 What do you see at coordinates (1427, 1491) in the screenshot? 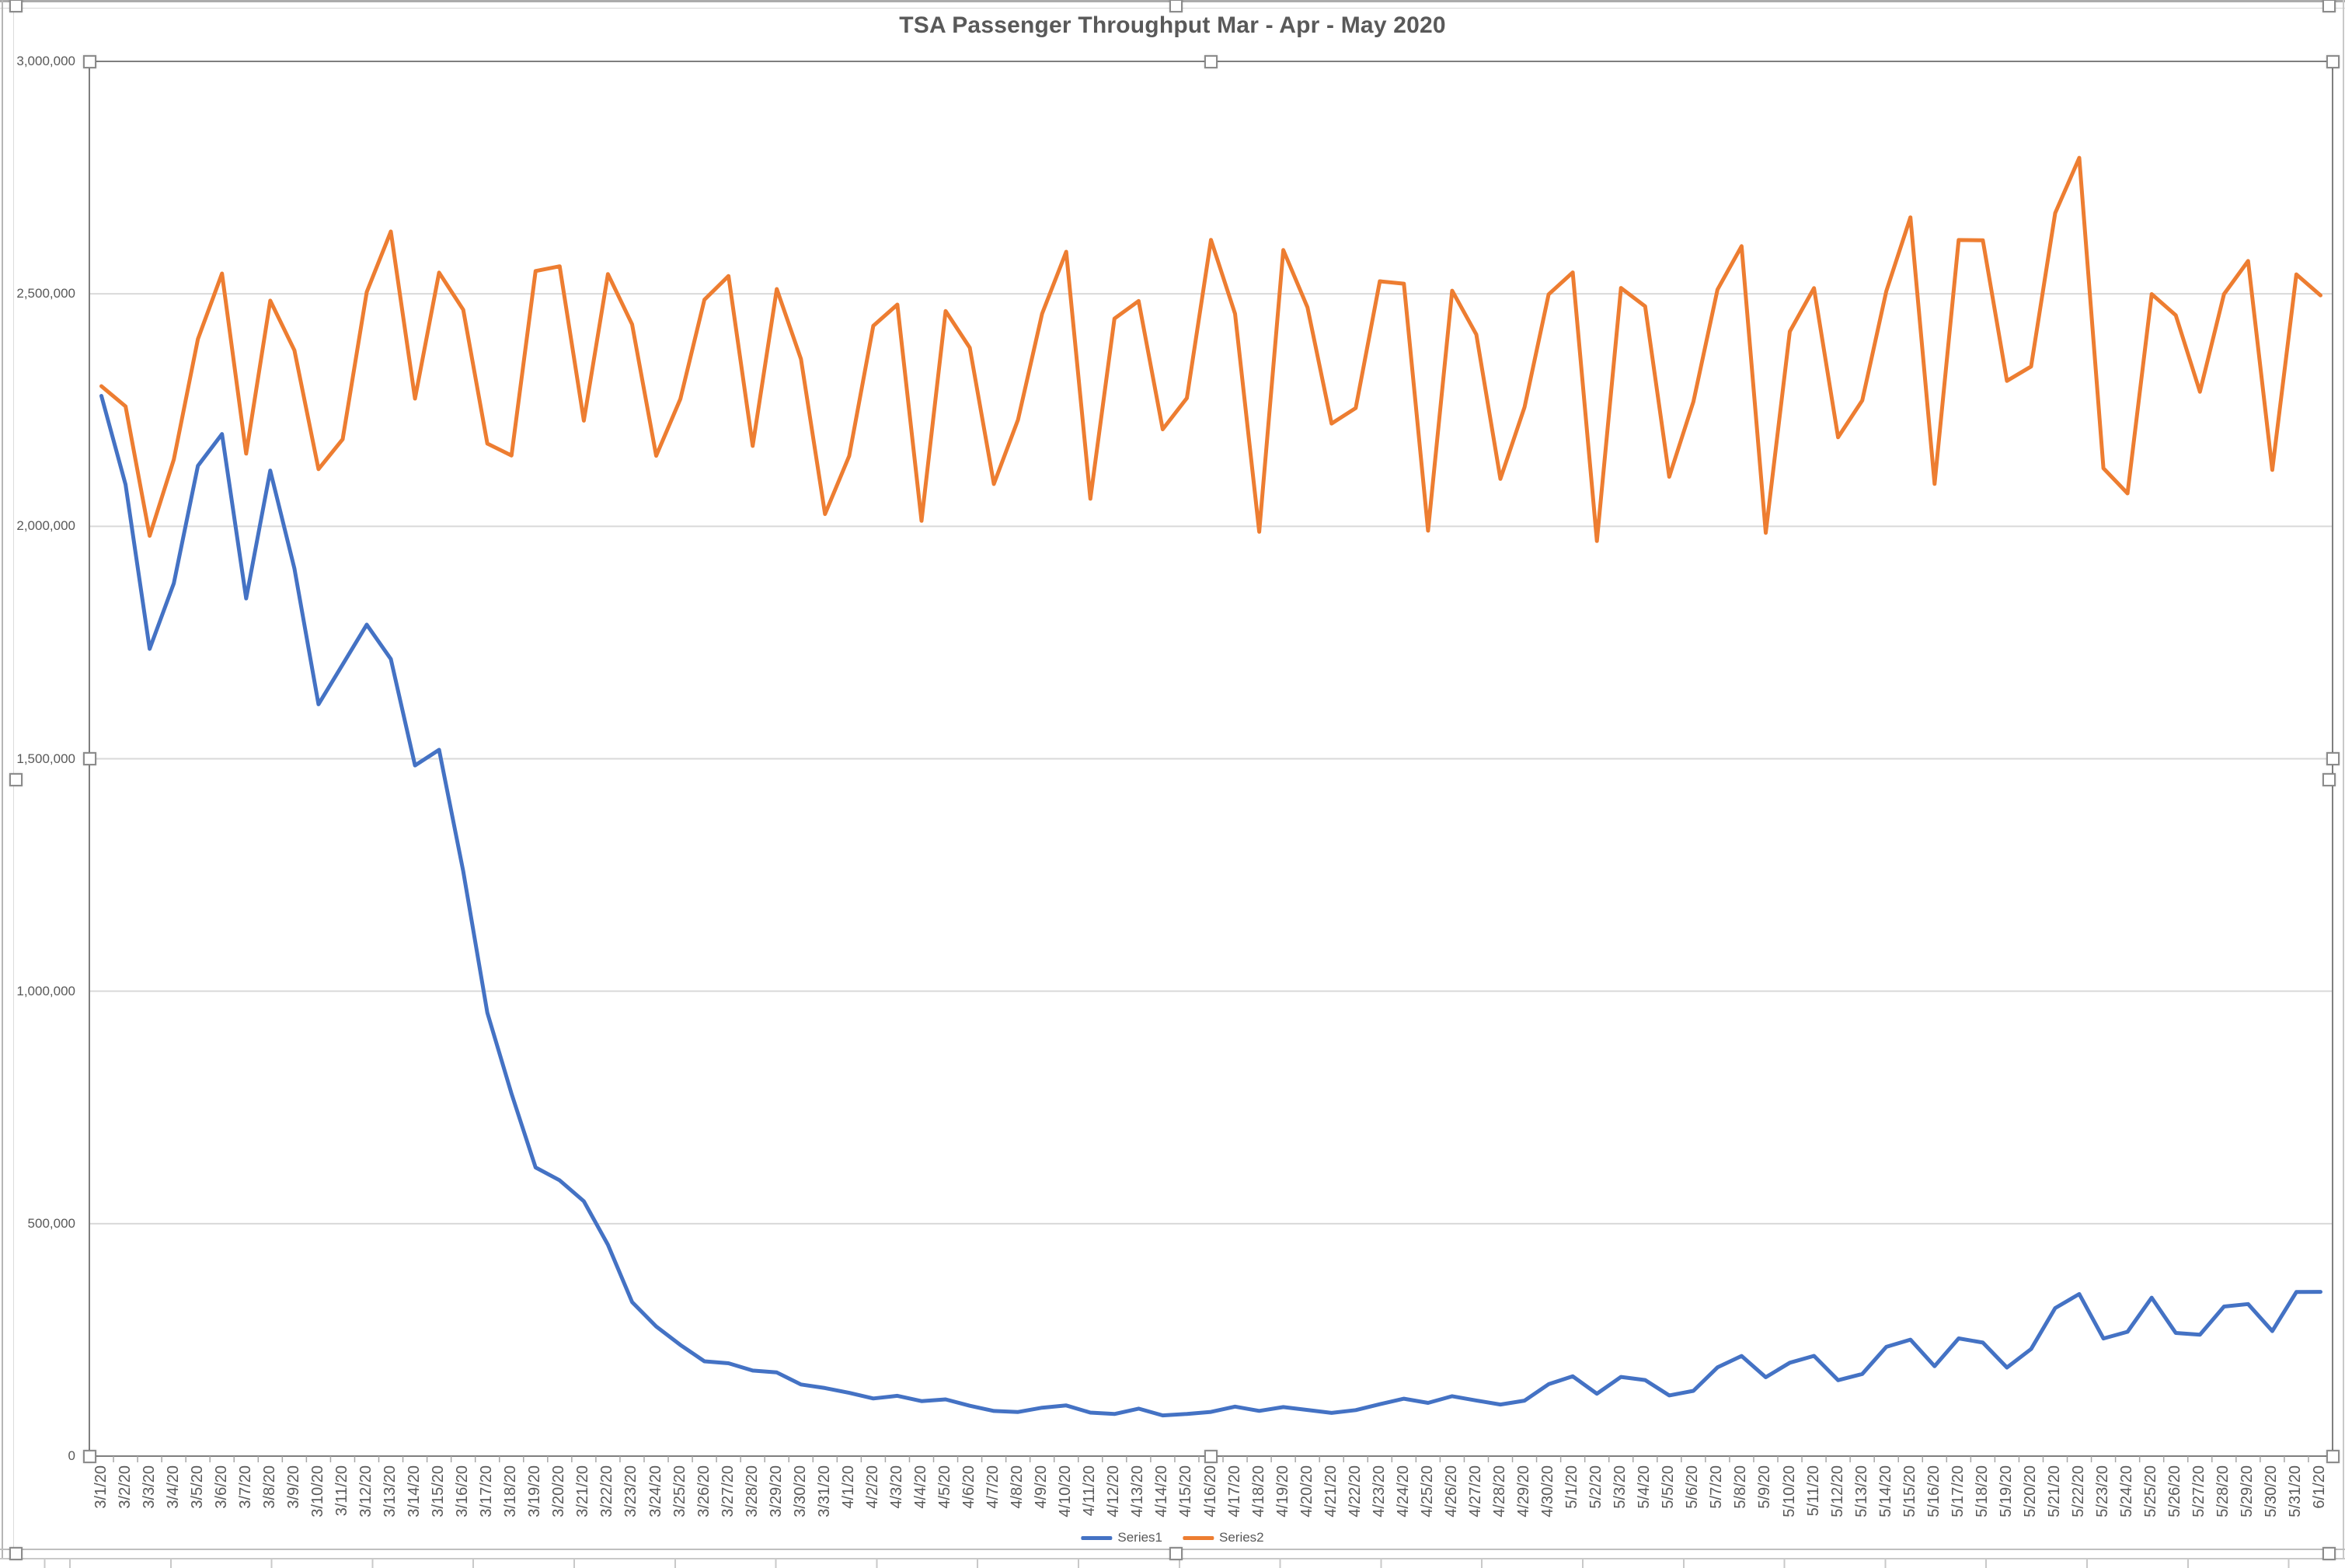
I see `x-axis-label: 4/25/20` at bounding box center [1427, 1491].